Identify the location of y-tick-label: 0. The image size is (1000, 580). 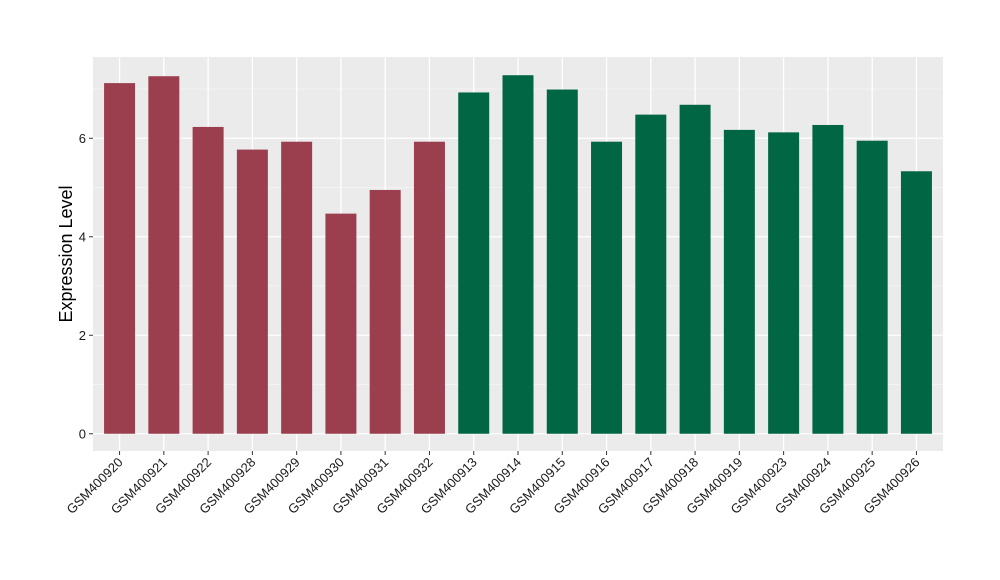
(82, 433).